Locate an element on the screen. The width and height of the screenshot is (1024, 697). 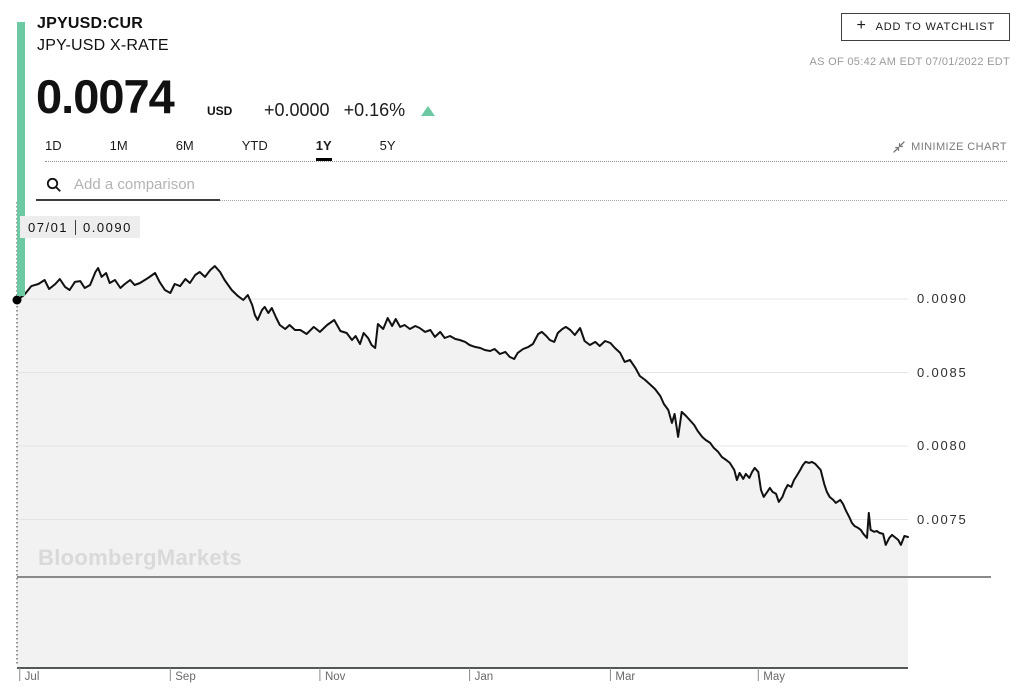
price-change-row: +0.0000 +0.16% is located at coordinates (350, 110).